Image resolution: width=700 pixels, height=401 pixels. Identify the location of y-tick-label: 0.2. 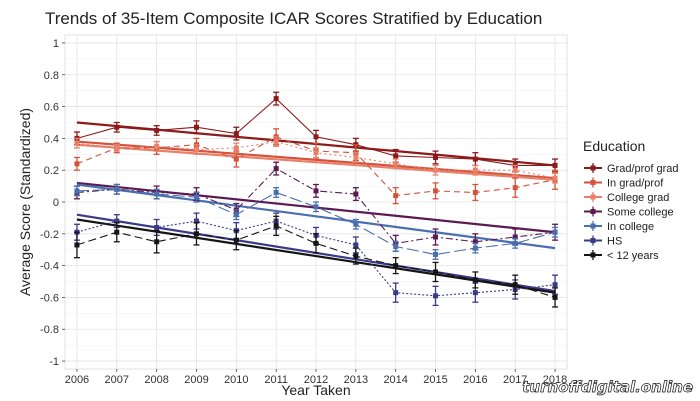
(51, 171).